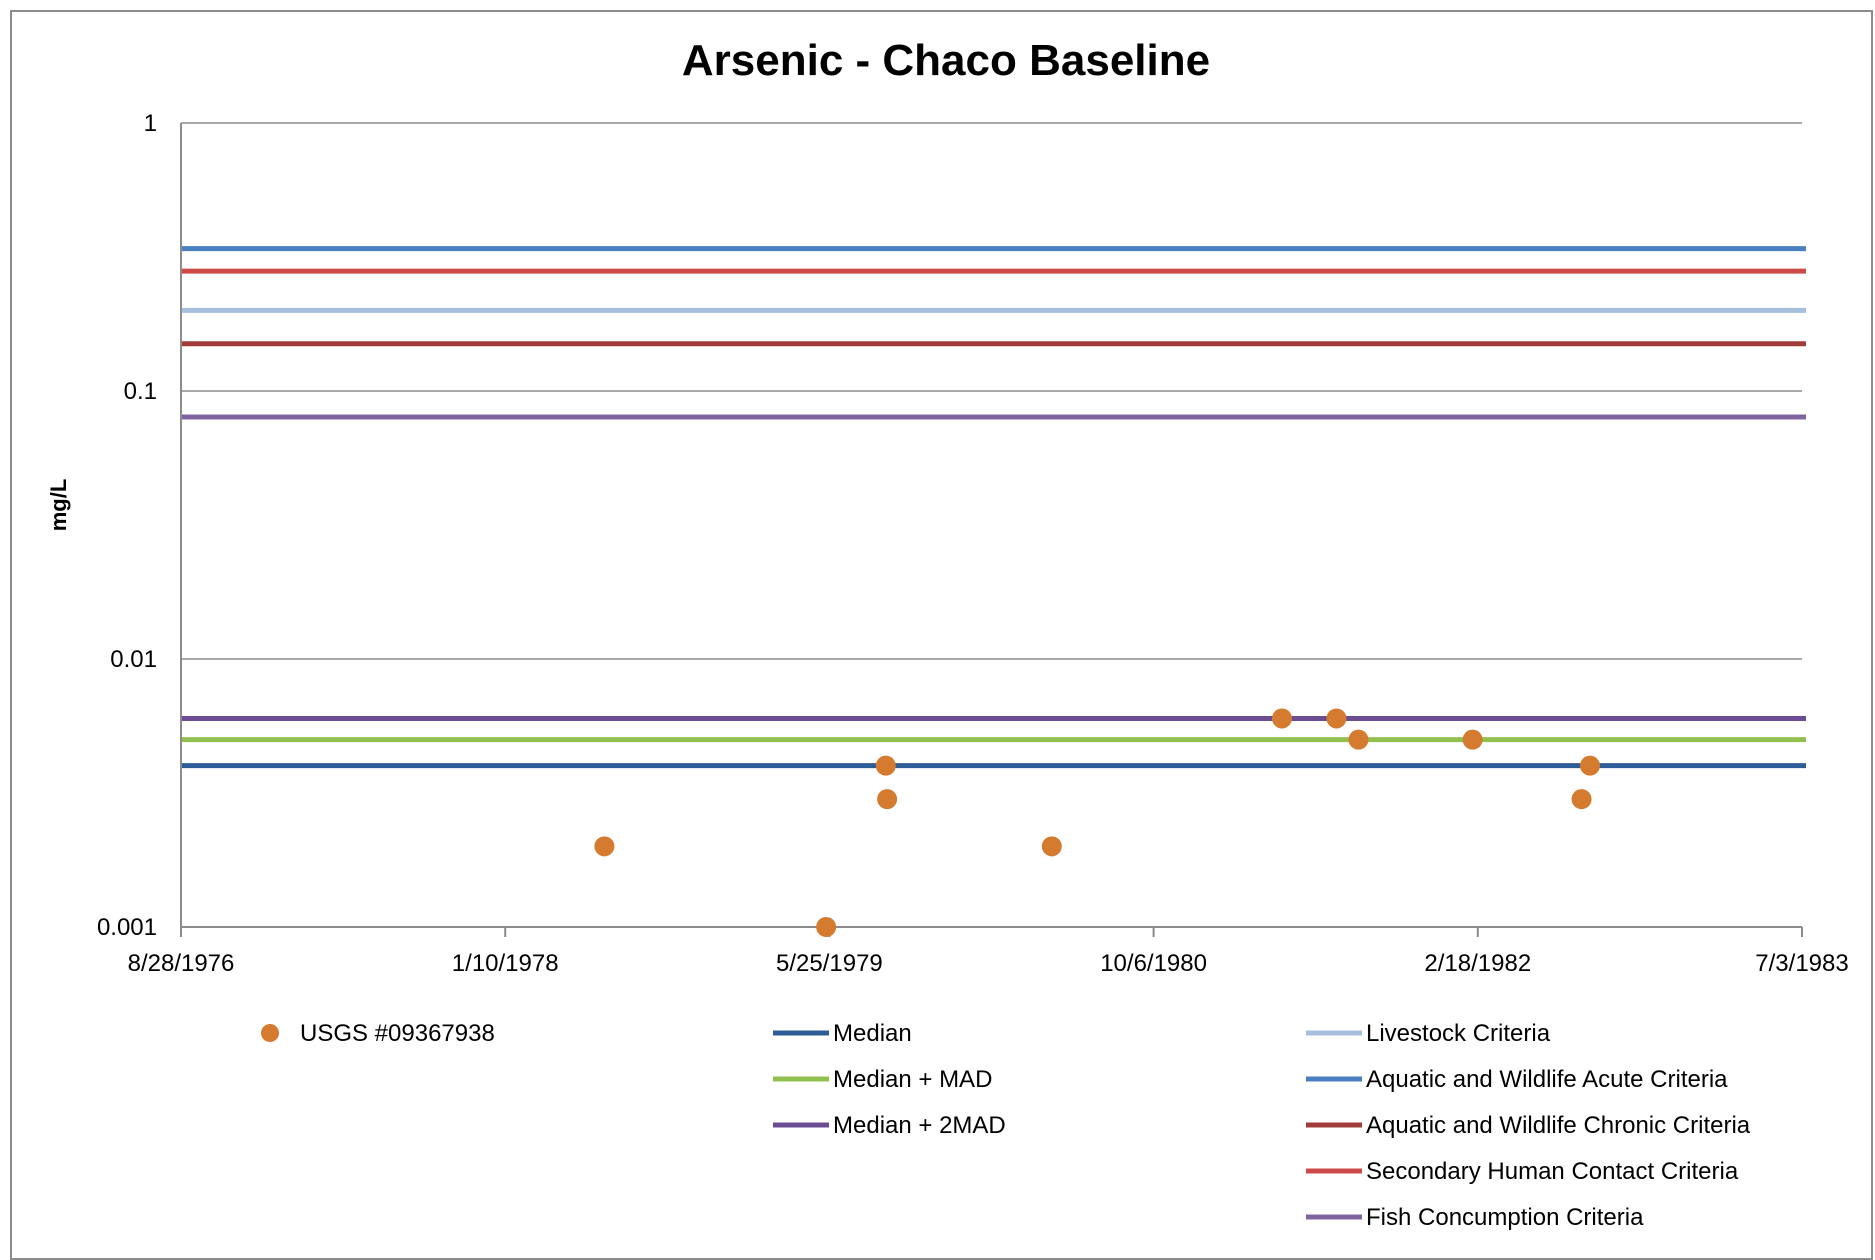 The width and height of the screenshot is (1875, 1260). Describe the element at coordinates (1558, 1125) in the screenshot. I see `legend-label: Aquatic and Wildlife Chronic Criteria` at that location.